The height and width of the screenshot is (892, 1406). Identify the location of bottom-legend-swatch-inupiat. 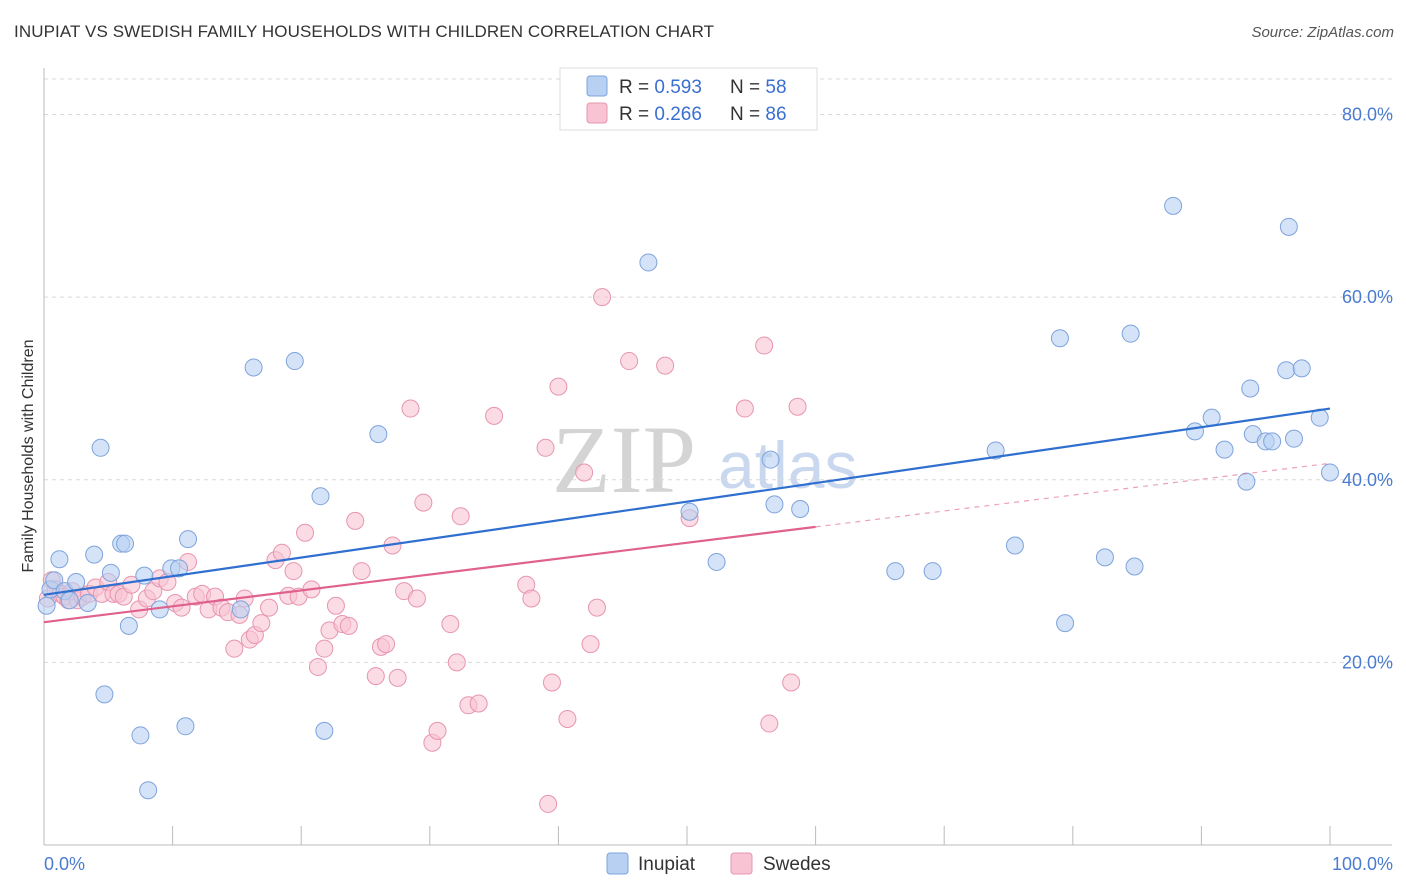
(617, 863).